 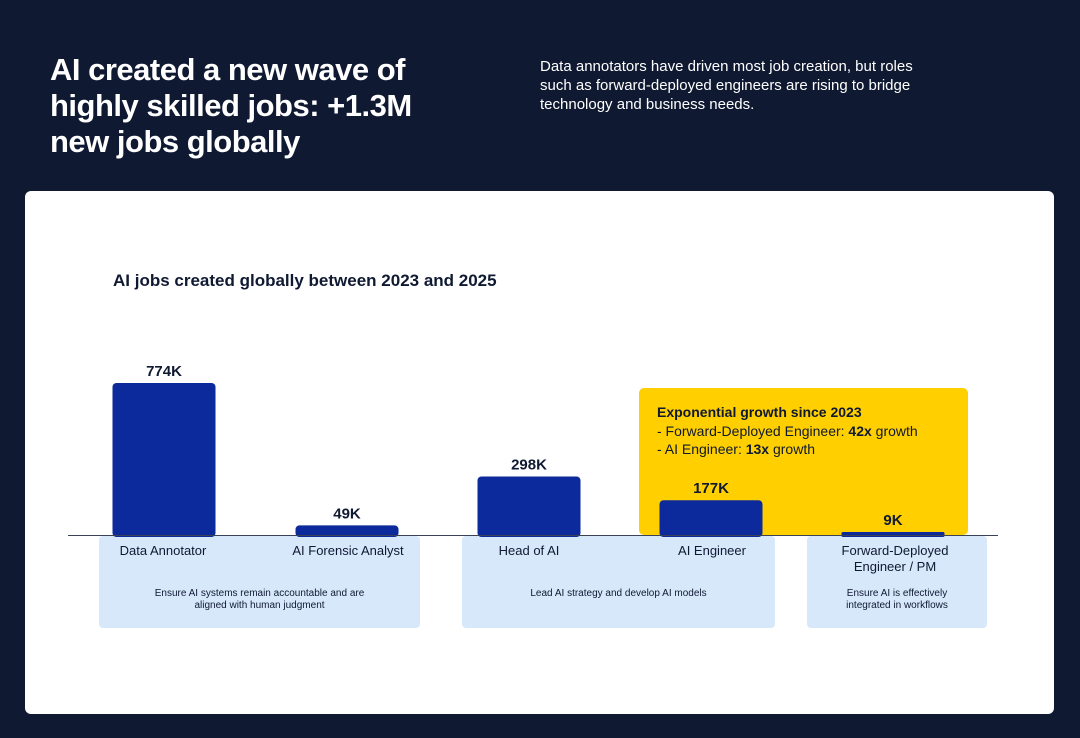 What do you see at coordinates (618, 593) in the screenshot?
I see `group-description-strategy: Lead AI strategy and develop AI models` at bounding box center [618, 593].